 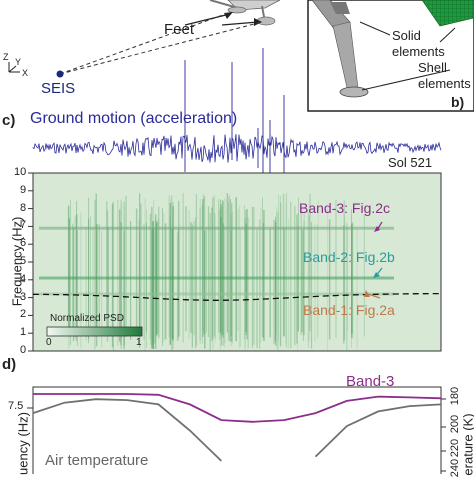 What do you see at coordinates (344, 208) in the screenshot?
I see `band-3-label: Band-3: Fig.2c` at bounding box center [344, 208].